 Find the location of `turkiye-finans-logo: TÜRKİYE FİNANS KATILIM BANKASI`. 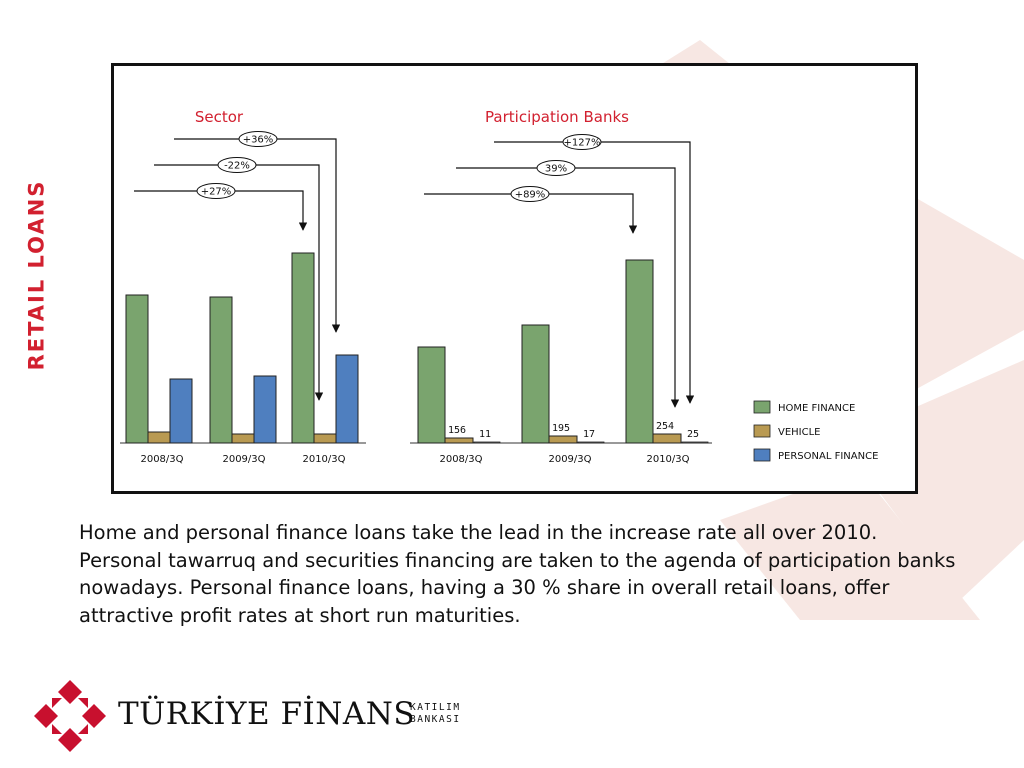

turkiye-finans-logo: TÜRKİYE FİNANS KATILIM BANKASI is located at coordinates (252, 716).